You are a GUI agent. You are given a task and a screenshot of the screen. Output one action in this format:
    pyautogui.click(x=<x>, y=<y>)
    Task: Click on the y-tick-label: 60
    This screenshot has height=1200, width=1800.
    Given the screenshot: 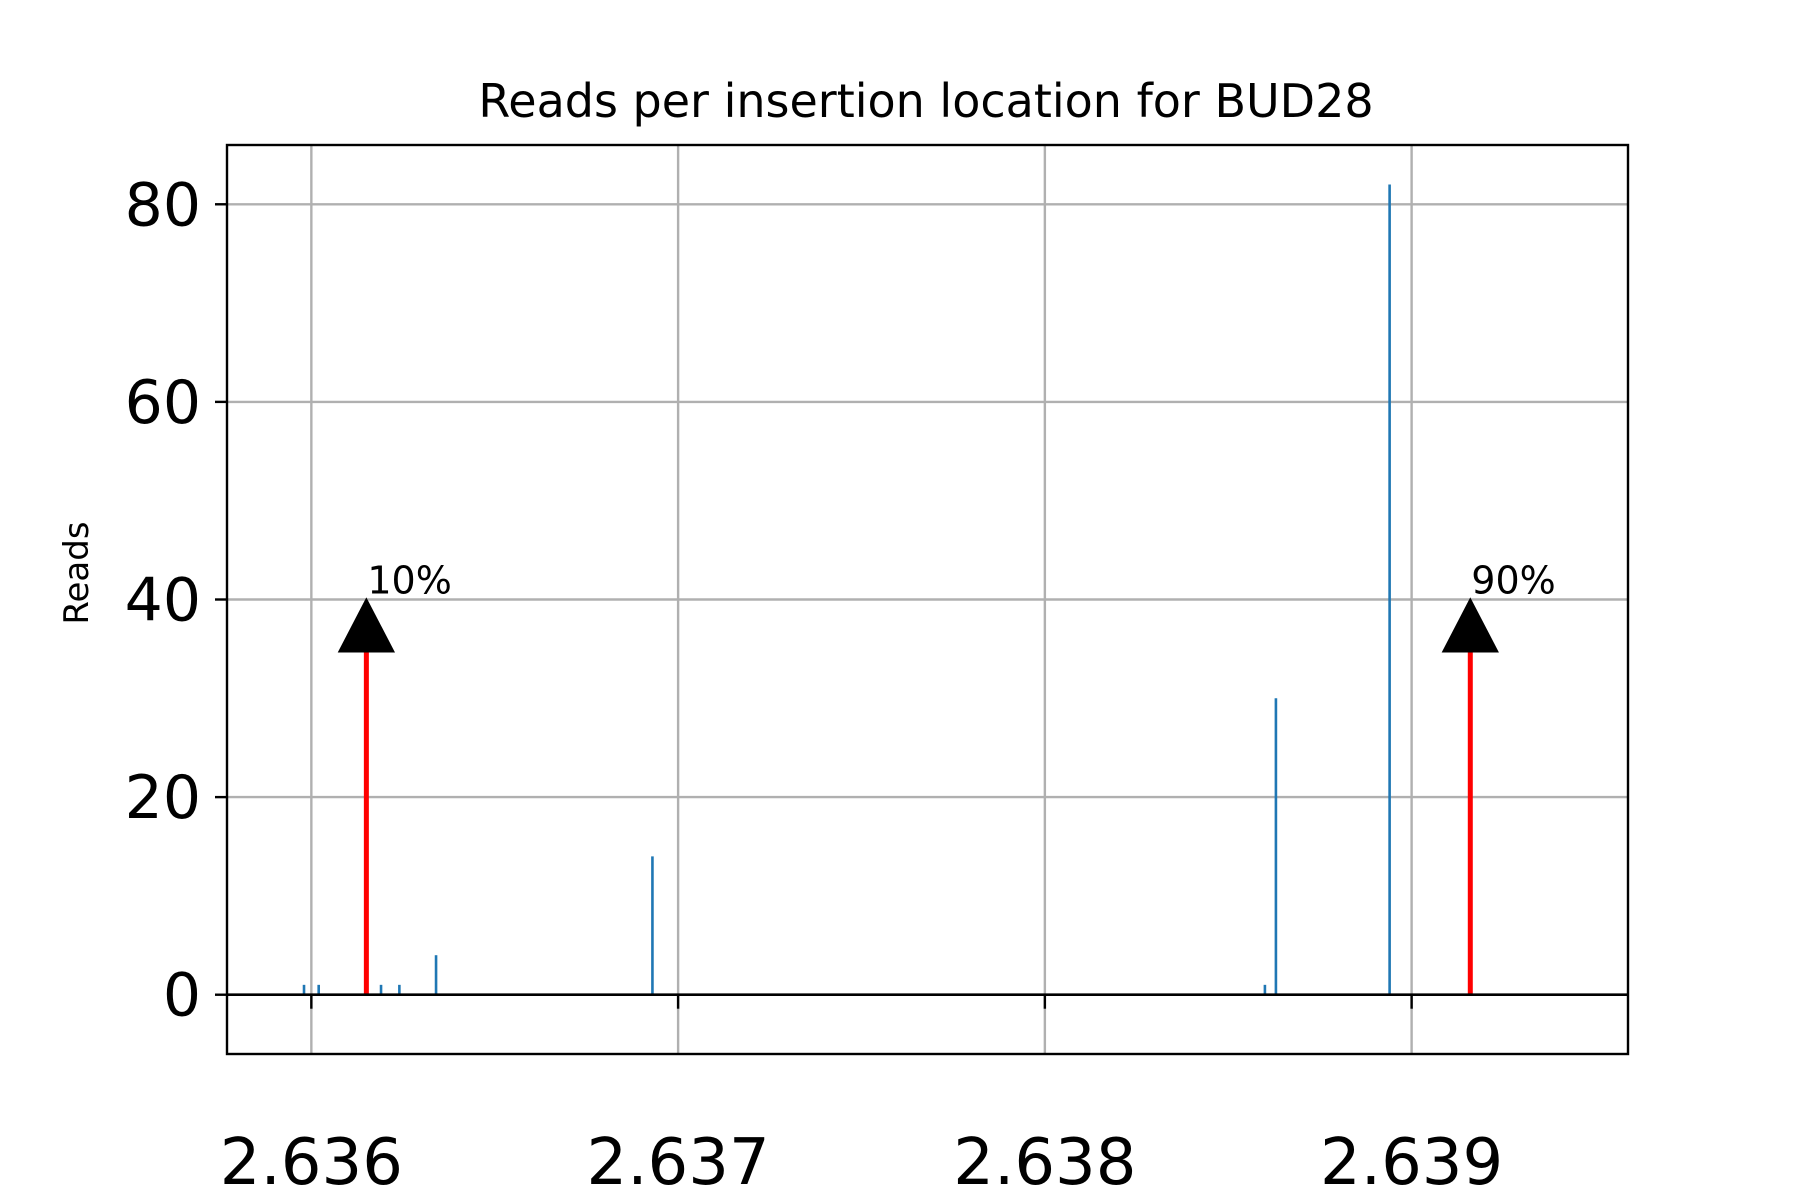 What is the action you would take?
    pyautogui.click(x=163, y=403)
    